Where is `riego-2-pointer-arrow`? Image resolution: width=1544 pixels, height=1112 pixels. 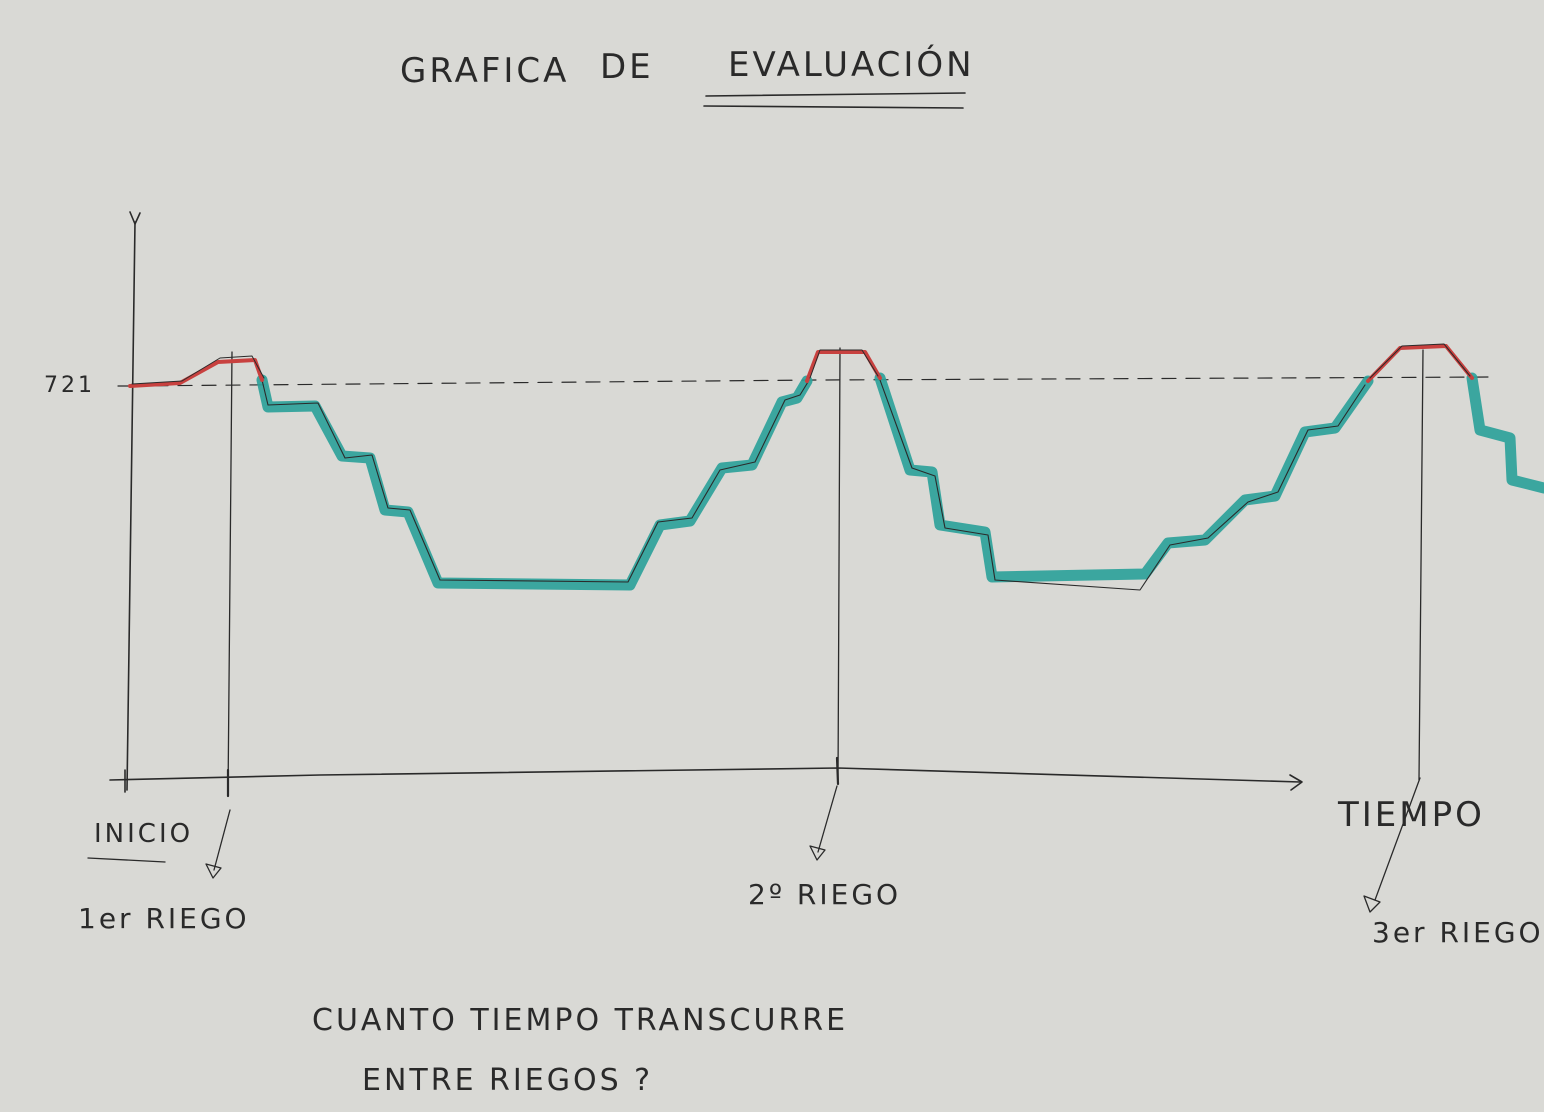
riego-2-pointer-arrow is located at coordinates (817, 853).